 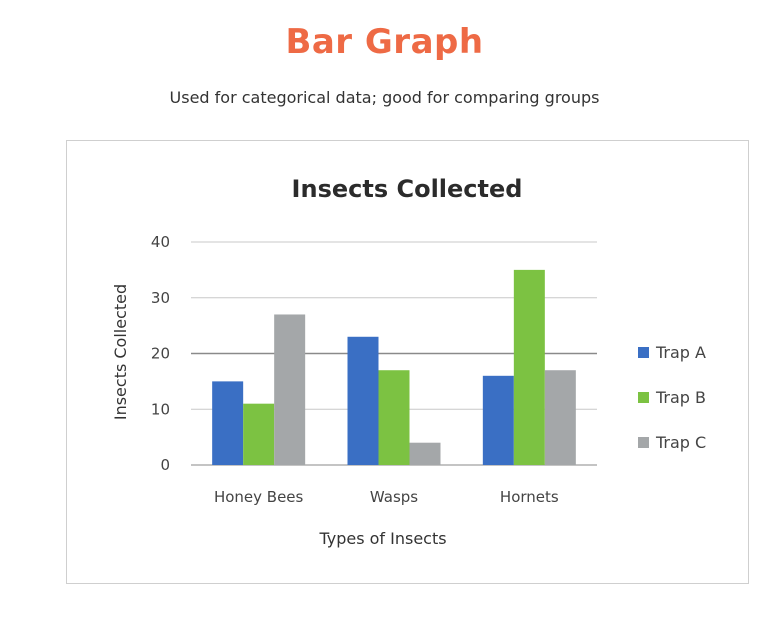 I want to click on legend-label: Trap A, so click(x=680, y=352).